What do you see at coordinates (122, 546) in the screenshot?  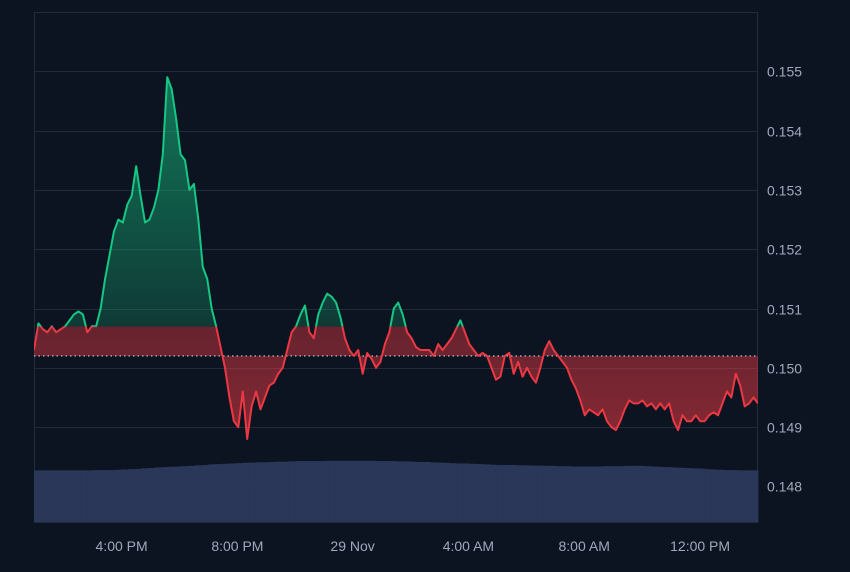 I see `x-tick-label: 4:00 PM` at bounding box center [122, 546].